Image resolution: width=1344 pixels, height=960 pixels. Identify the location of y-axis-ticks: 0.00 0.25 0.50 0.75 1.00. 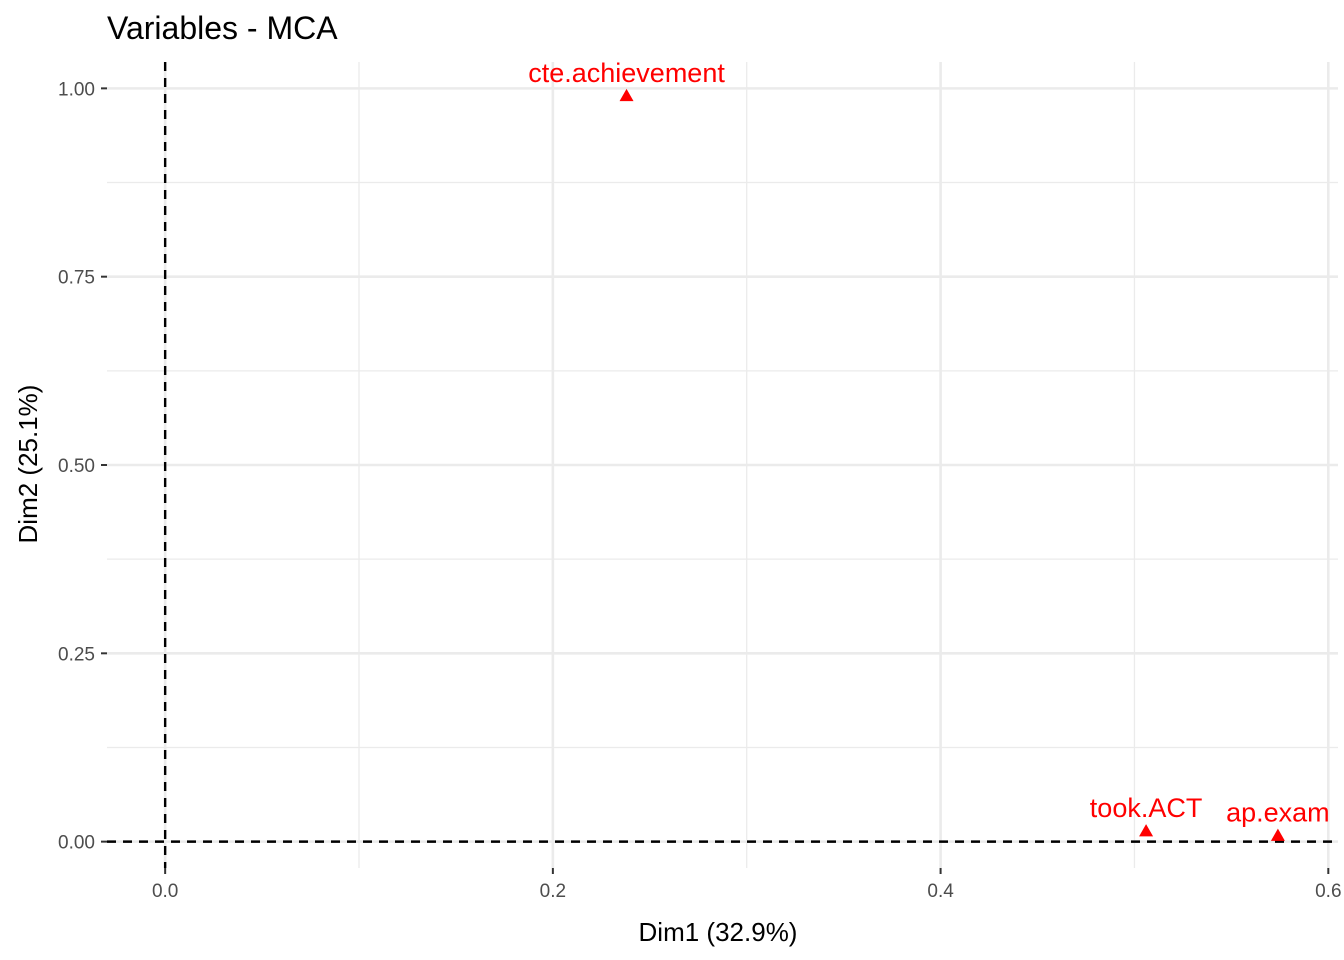
(82, 466).